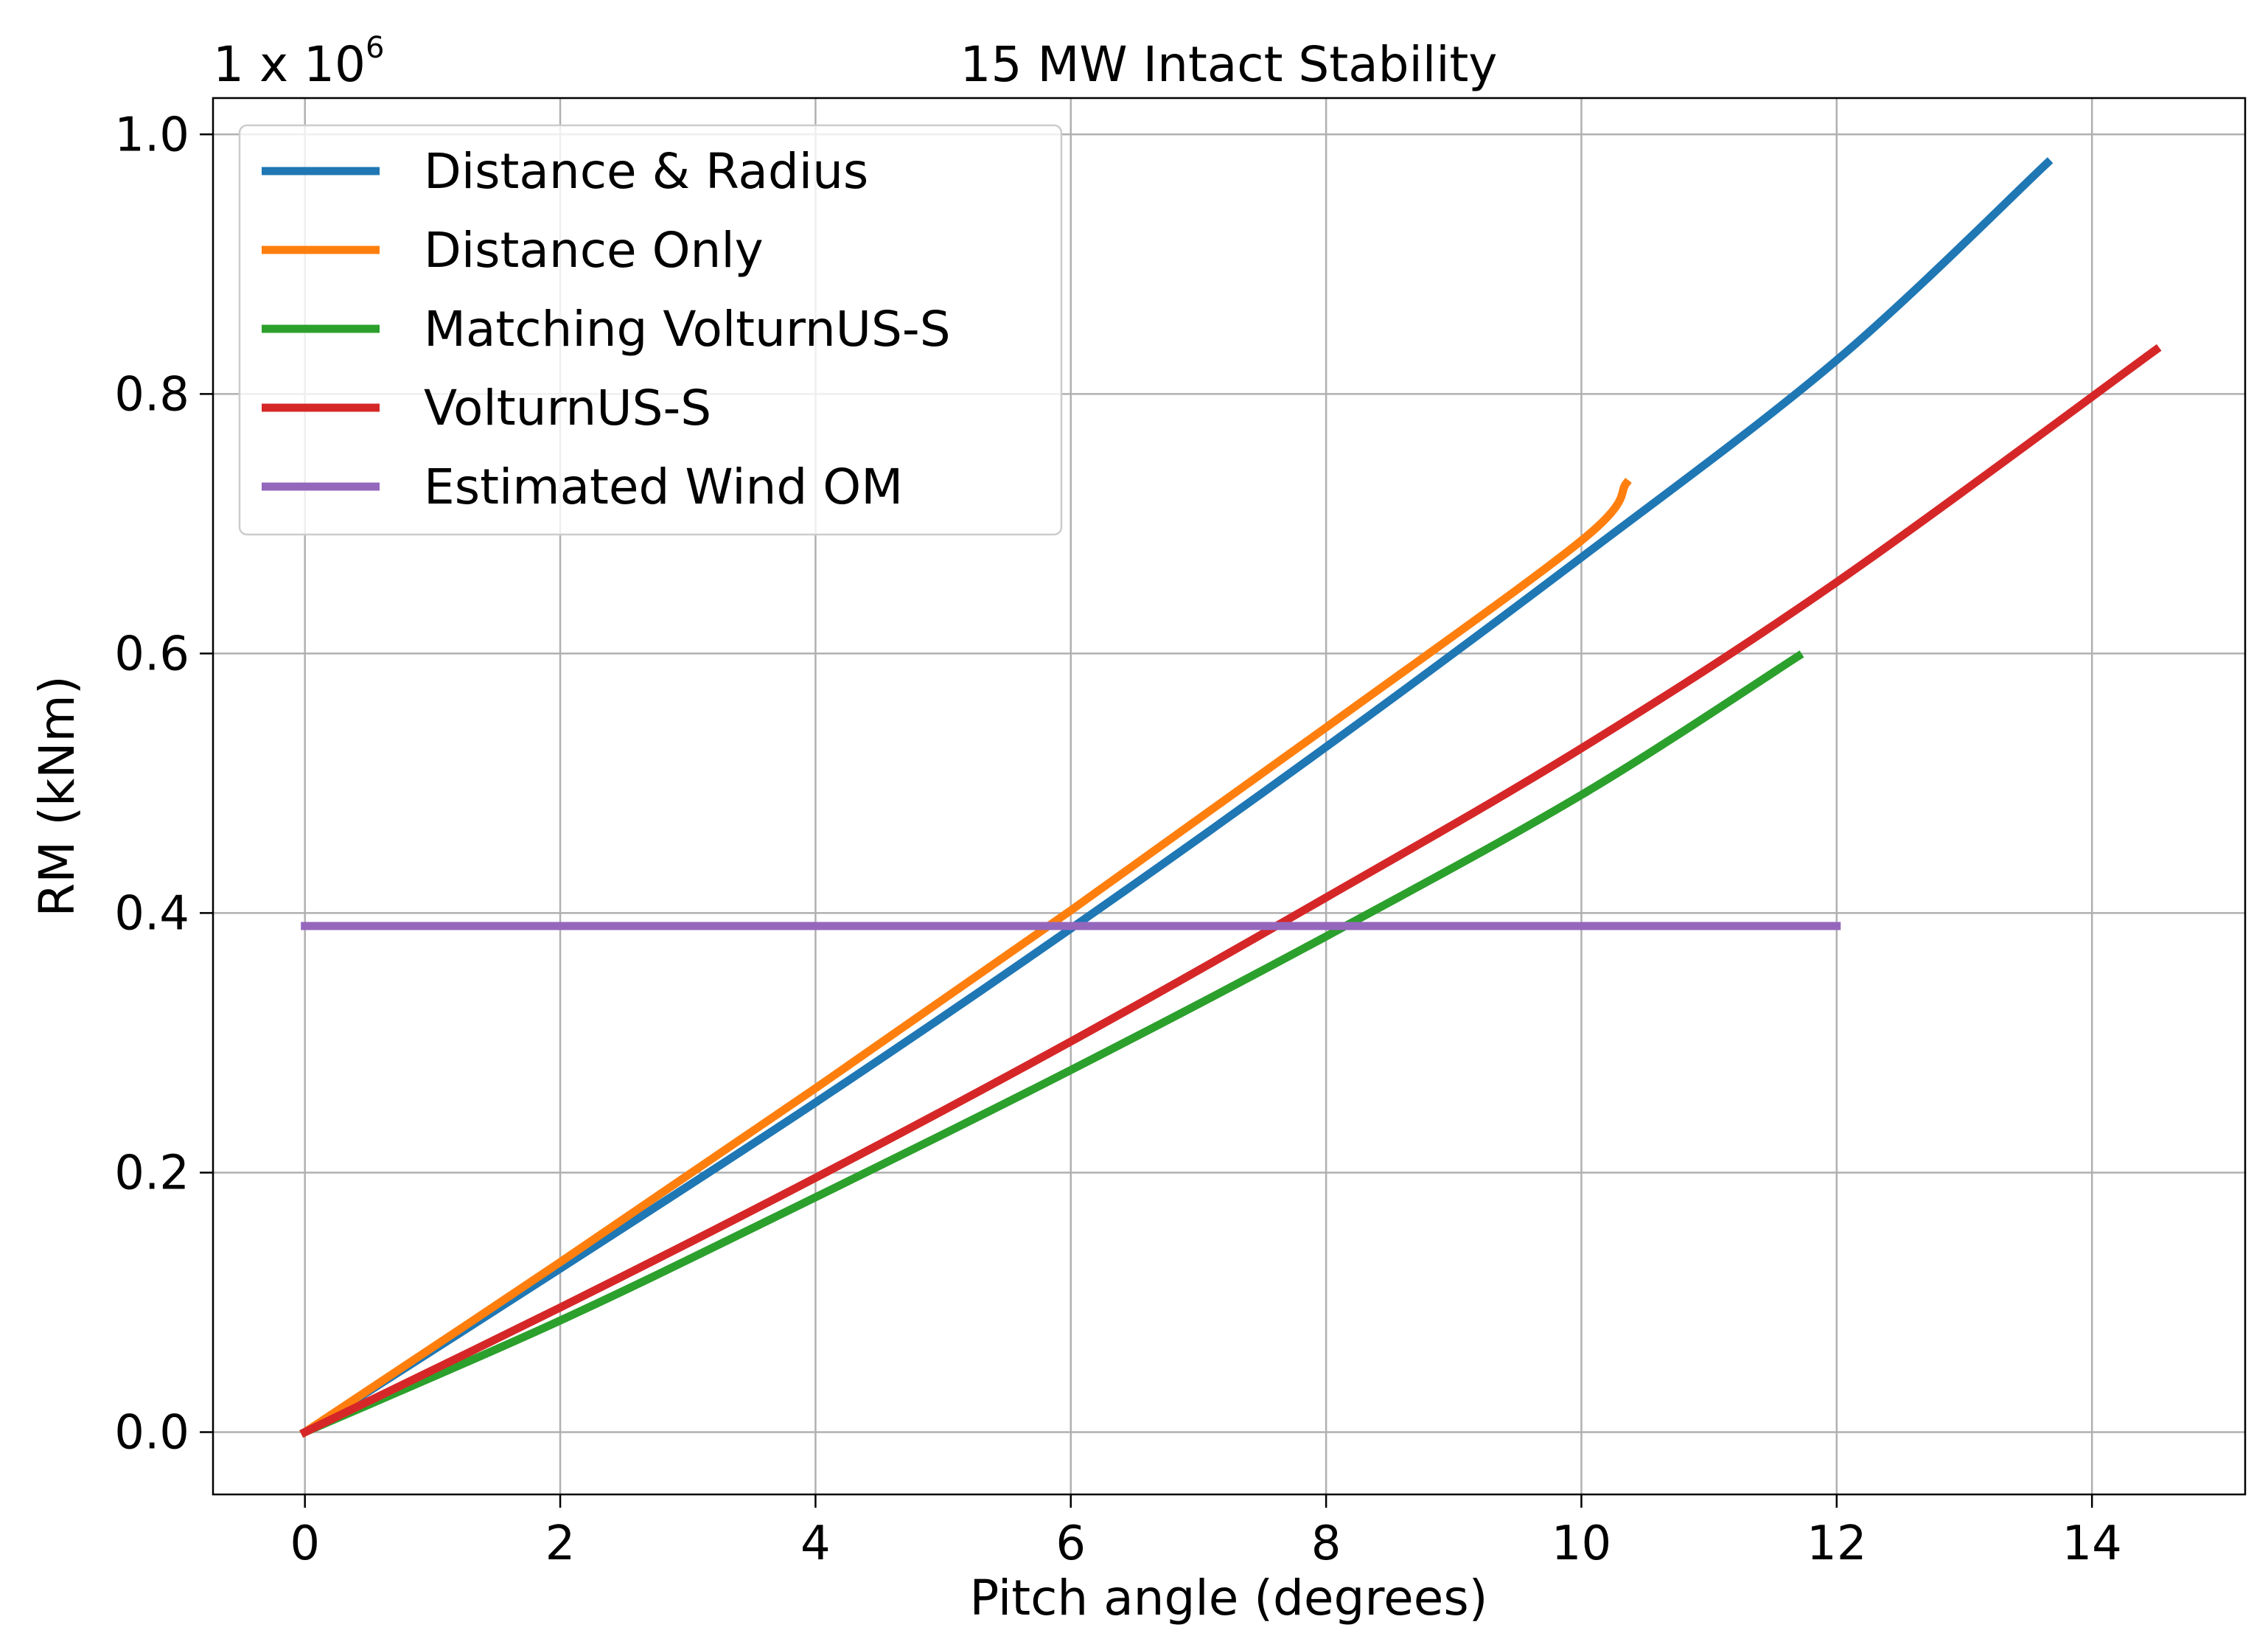  Describe the element at coordinates (151, 1434) in the screenshot. I see `y-tick-label: 0.0` at that location.